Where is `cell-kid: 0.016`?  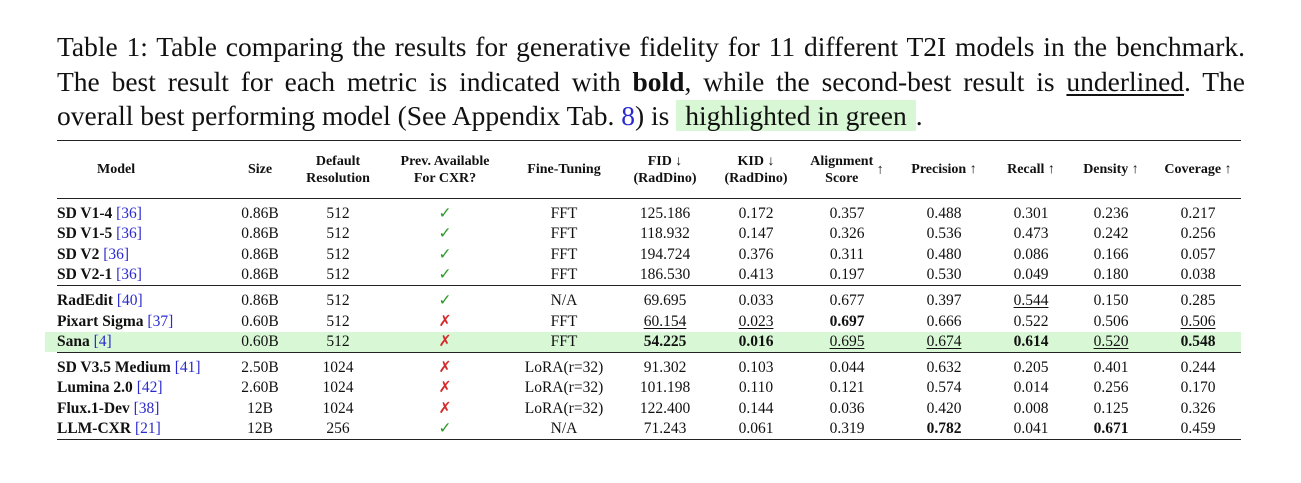
cell-kid: 0.016 is located at coordinates (756, 342).